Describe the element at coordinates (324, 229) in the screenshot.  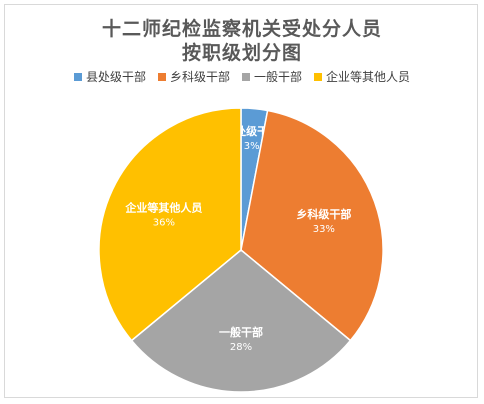
I see `slice-percent: 33%` at that location.